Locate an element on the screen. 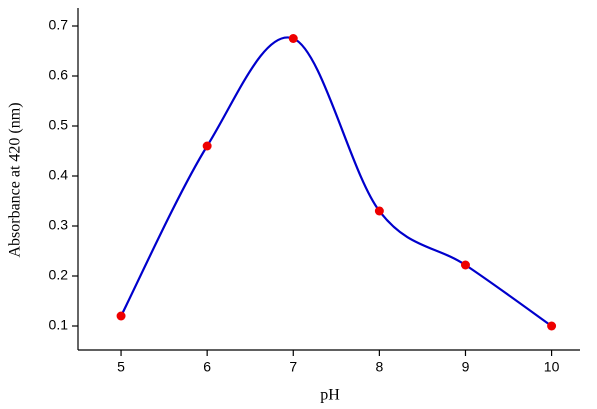 Image resolution: width=597 pixels, height=409 pixels. x-tick-label: 10 is located at coordinates (552, 367).